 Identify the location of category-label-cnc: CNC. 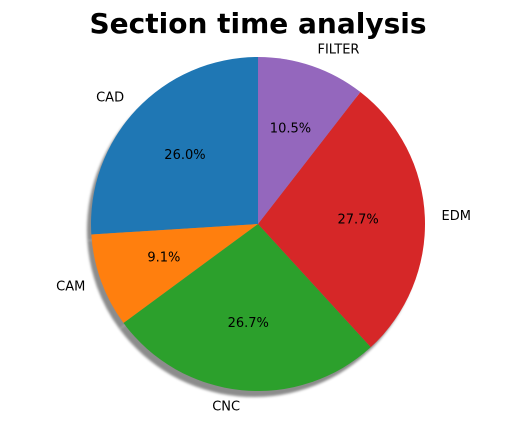
(226, 406).